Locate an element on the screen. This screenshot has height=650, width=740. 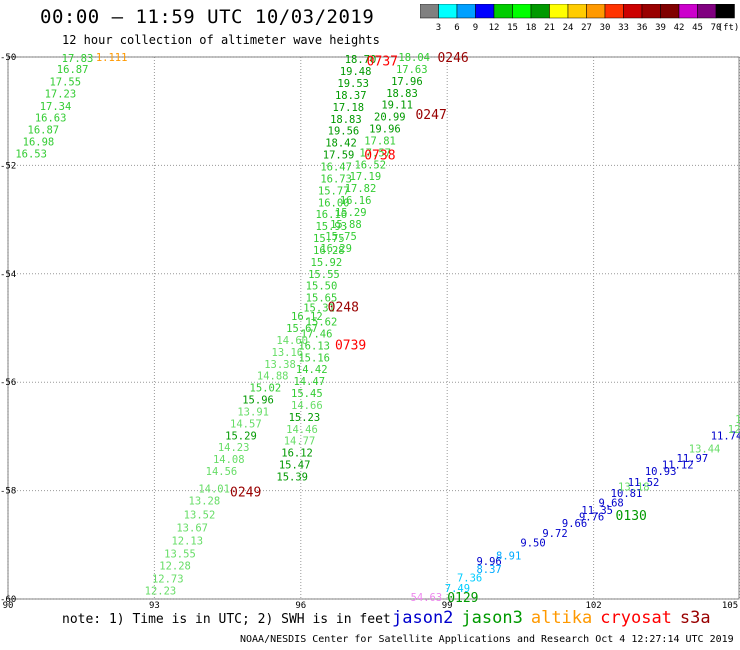
scale-tick-label: 27 is located at coordinates (586, 28).